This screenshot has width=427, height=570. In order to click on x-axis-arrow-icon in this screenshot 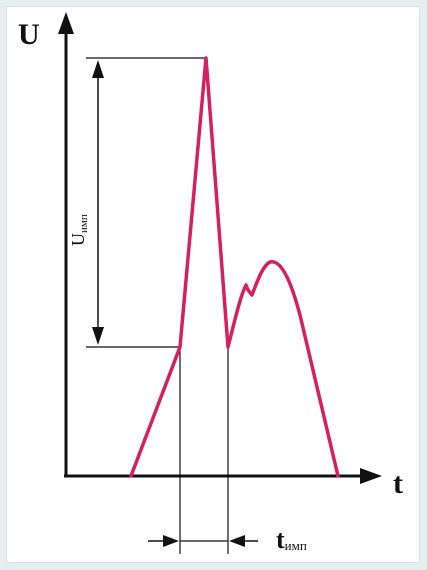, I will do `click(371, 476)`.